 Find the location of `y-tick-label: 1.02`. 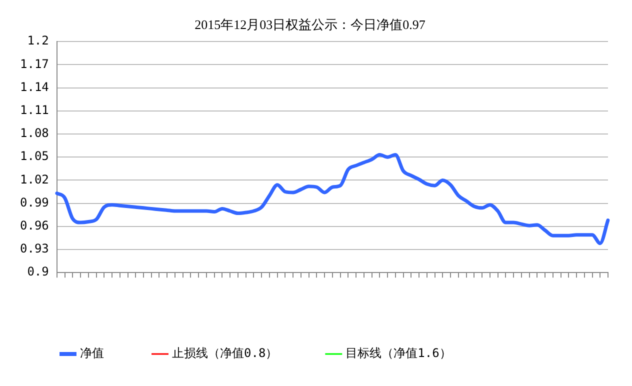

y-tick-label: 1.02 is located at coordinates (34, 179).